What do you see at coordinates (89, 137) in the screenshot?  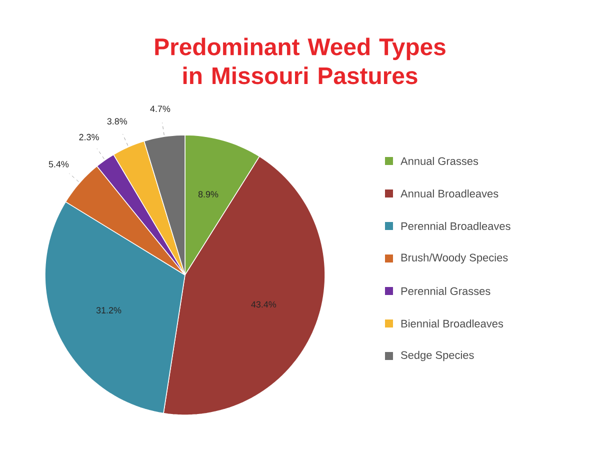 I see `data-label: 2.3%` at bounding box center [89, 137].